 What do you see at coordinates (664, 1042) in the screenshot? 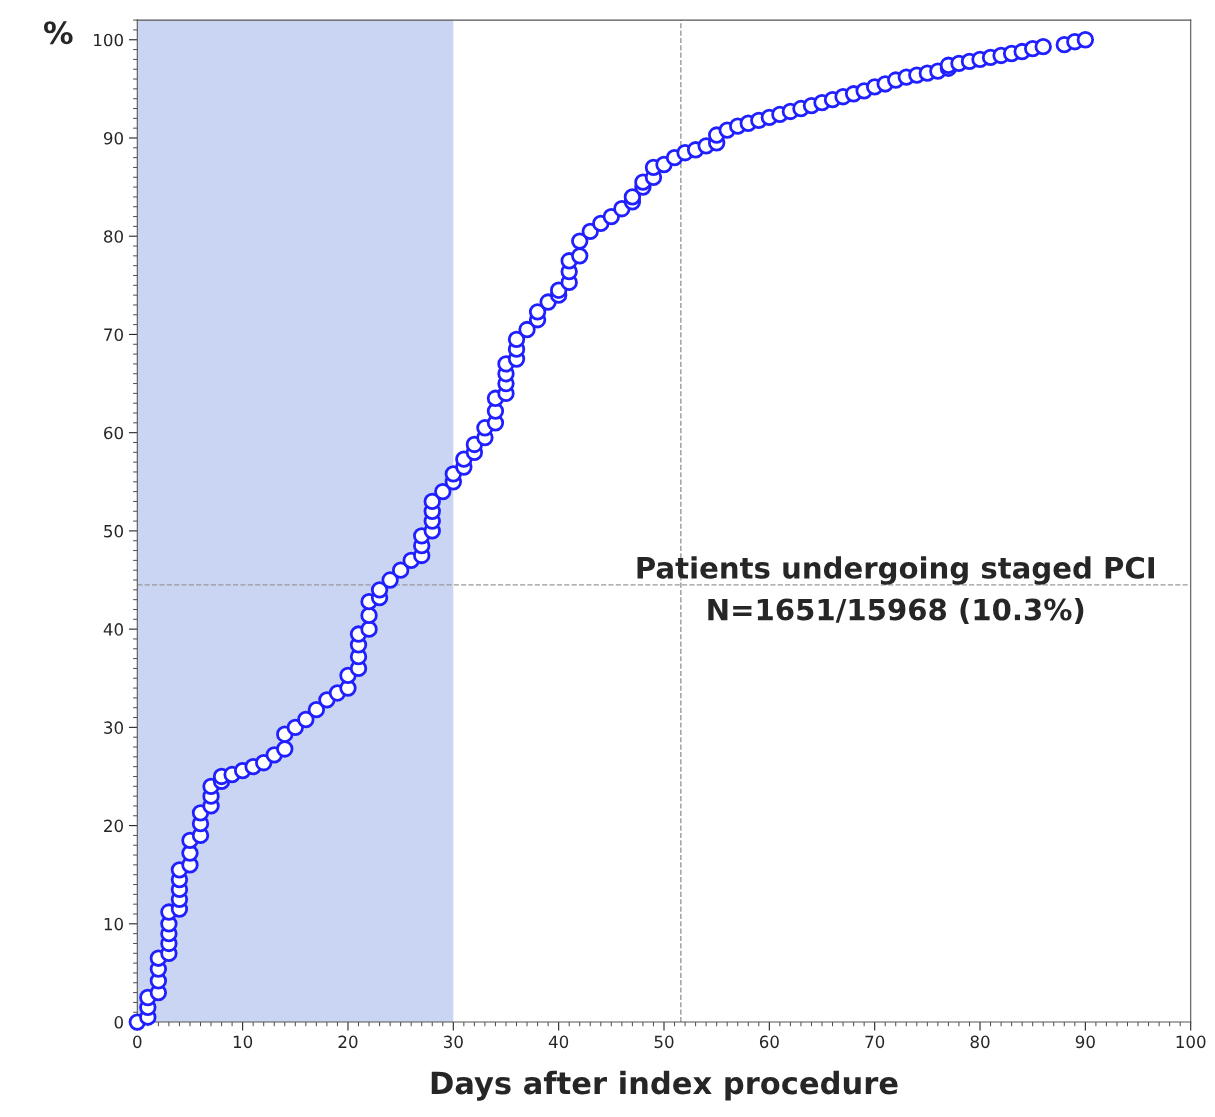
I see `x-tick-label: 50` at bounding box center [664, 1042].